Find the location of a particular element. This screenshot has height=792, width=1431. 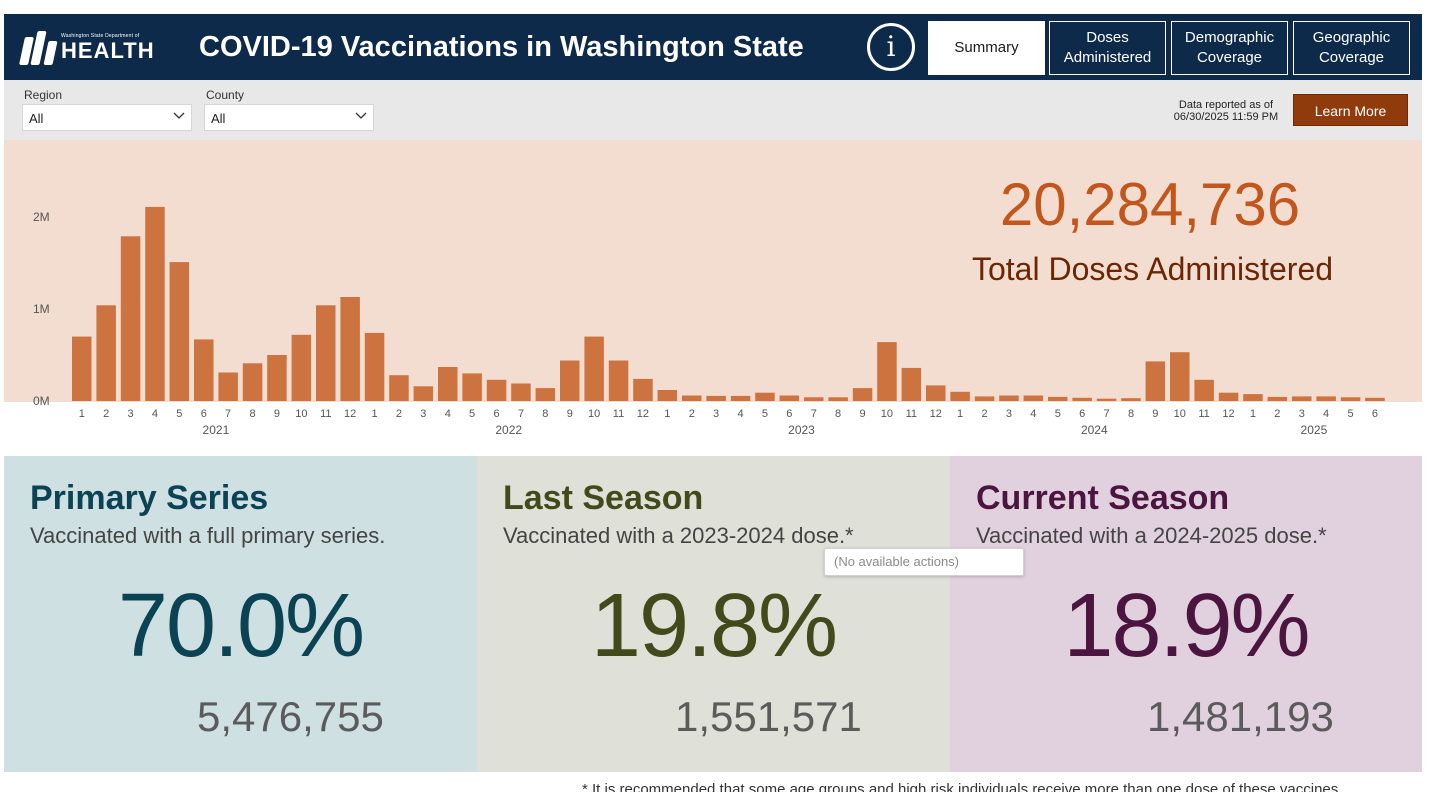

year-label: 2021 is located at coordinates (216, 430).